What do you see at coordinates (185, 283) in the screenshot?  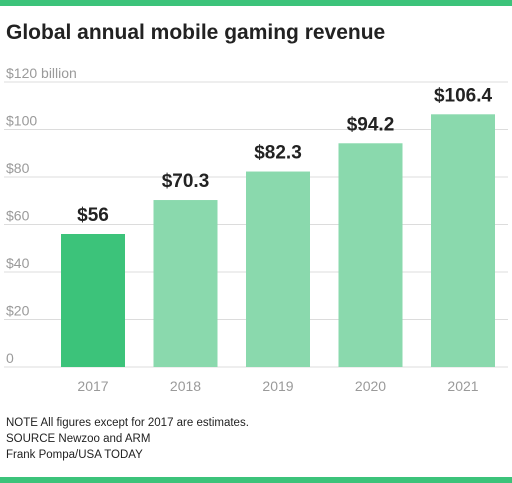 I see `bar-2018` at bounding box center [185, 283].